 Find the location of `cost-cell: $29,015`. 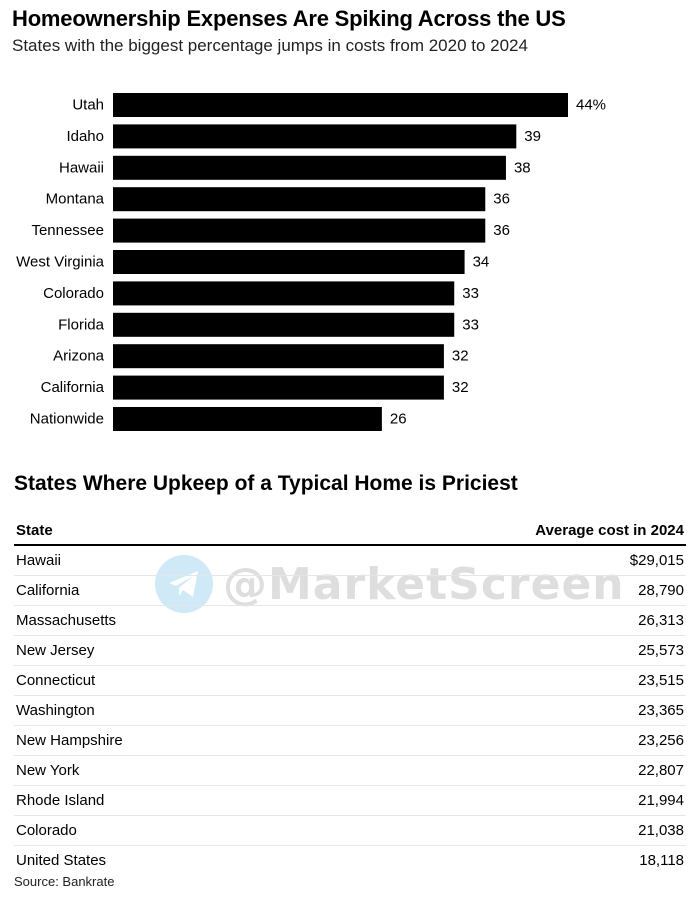

cost-cell: $29,015 is located at coordinates (491, 560).